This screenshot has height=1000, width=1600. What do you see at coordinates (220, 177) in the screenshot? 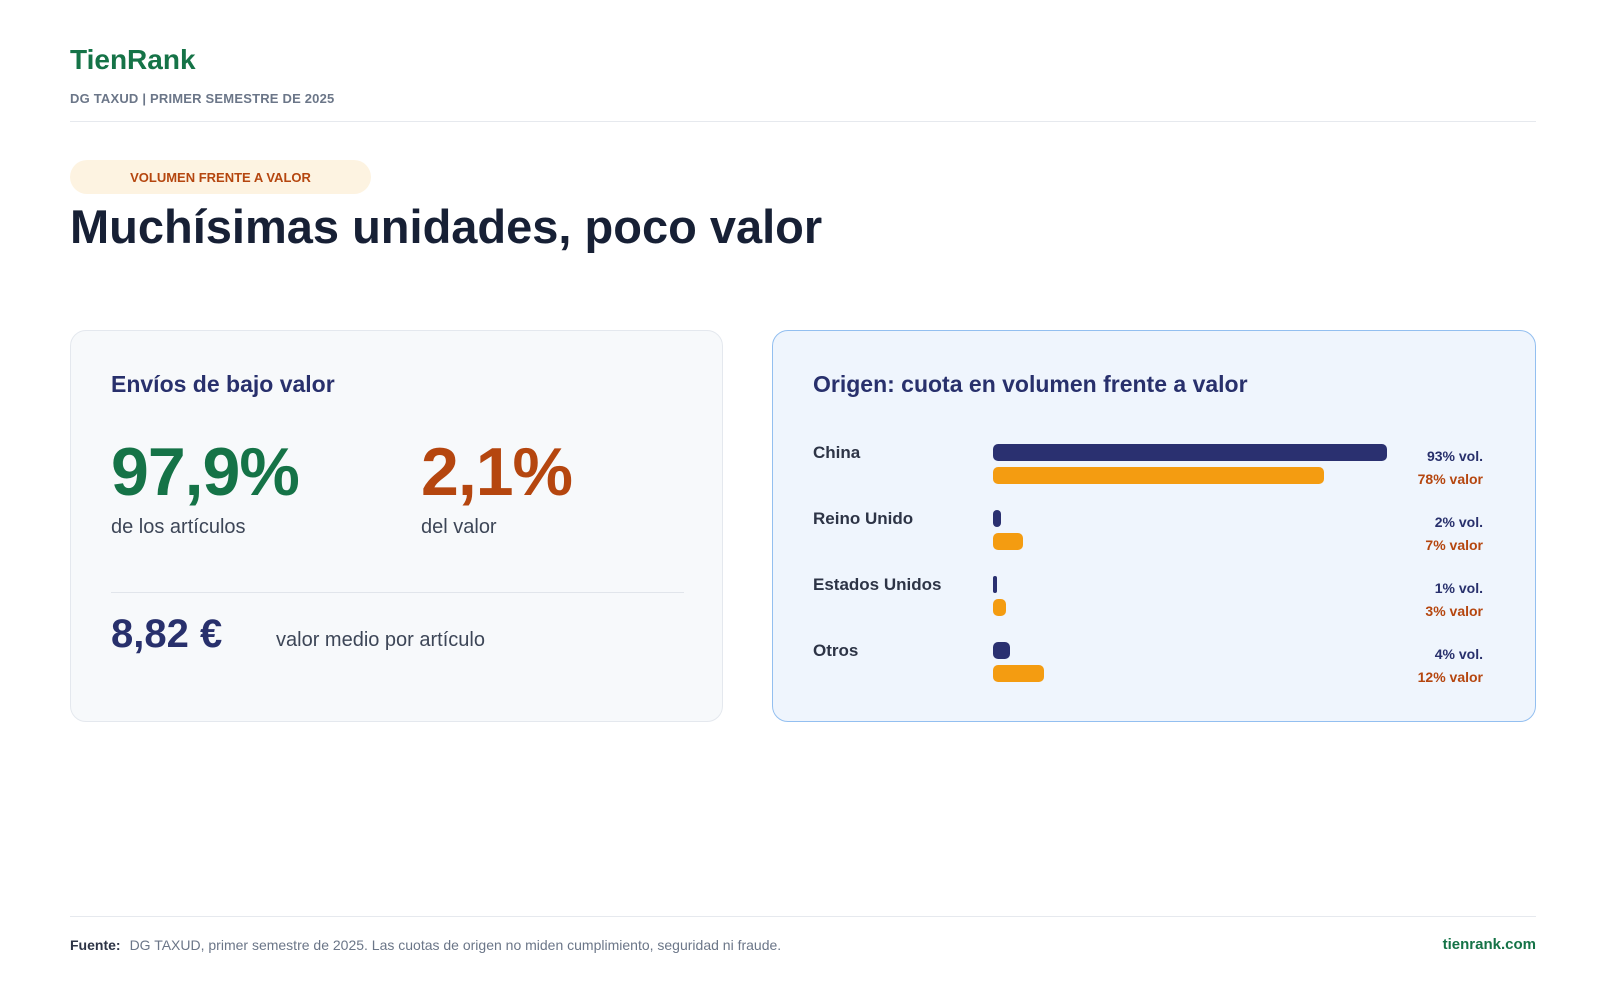
I see `kicker-badge: VOLUMEN FRENTE A VALOR` at bounding box center [220, 177].